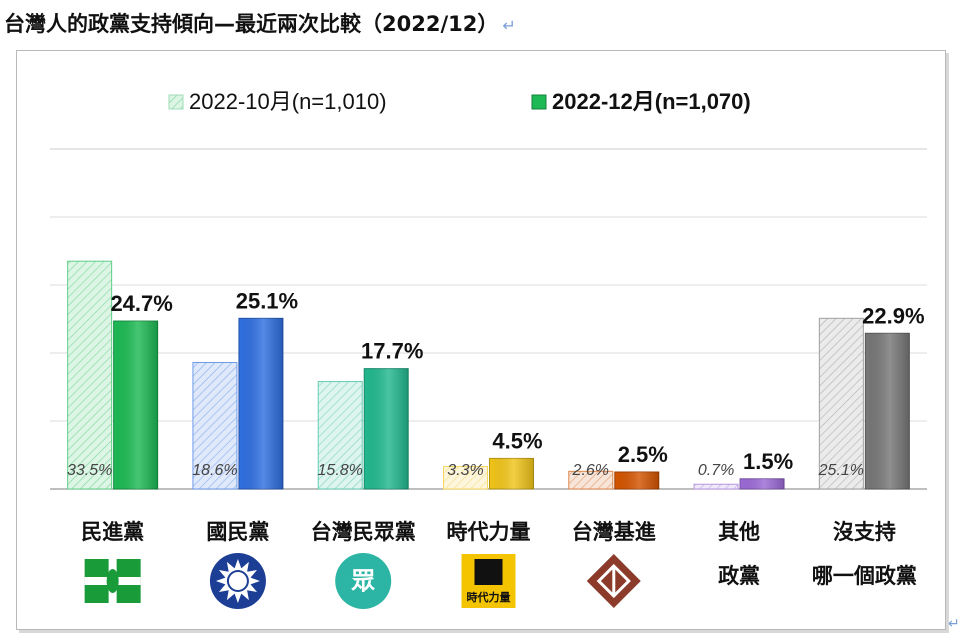  Describe the element at coordinates (488, 581) in the screenshot. I see `npp-logo-icon: 時代力量` at that location.